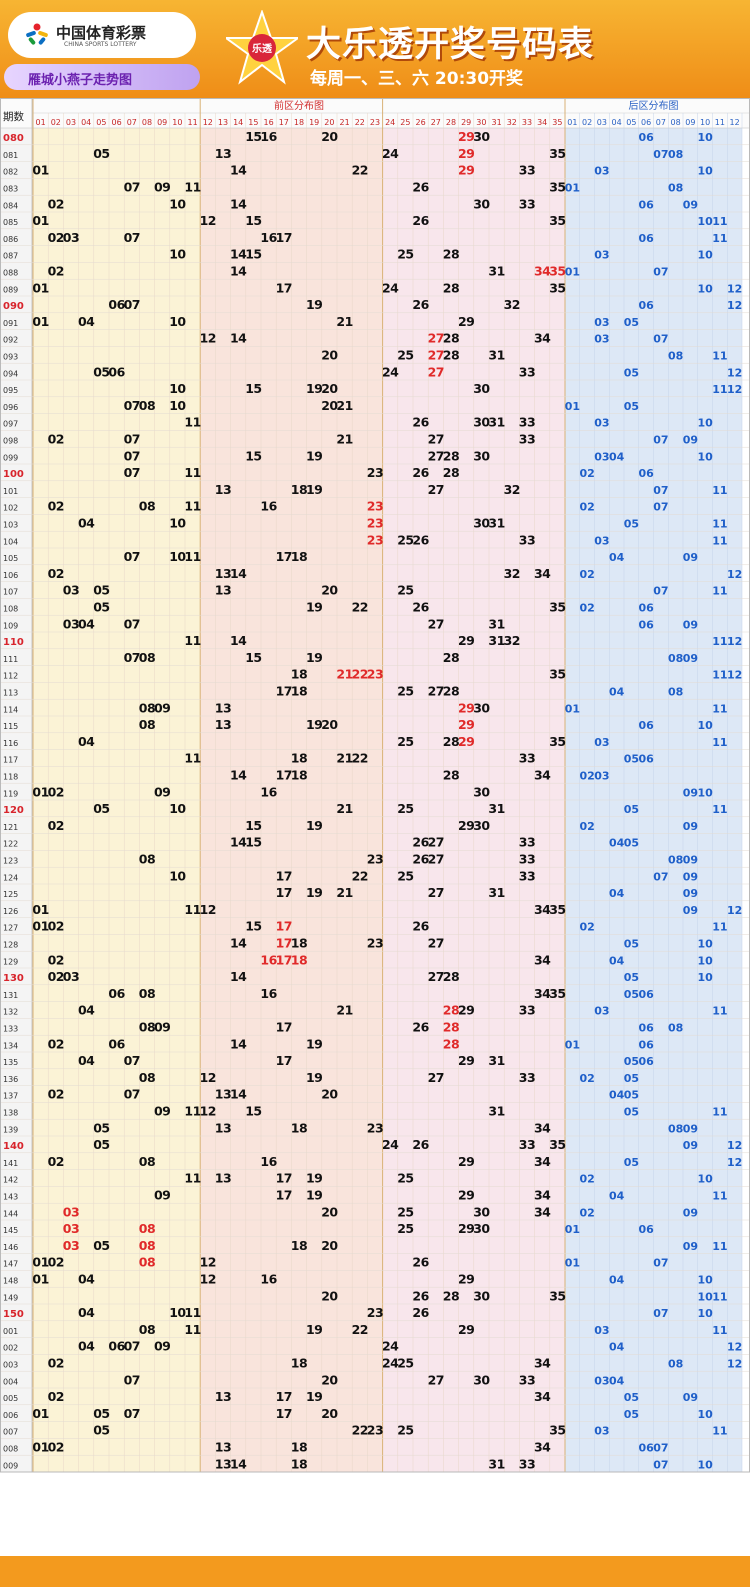  Describe the element at coordinates (466, 122) in the screenshot. I see `front-col-label: 29` at that location.